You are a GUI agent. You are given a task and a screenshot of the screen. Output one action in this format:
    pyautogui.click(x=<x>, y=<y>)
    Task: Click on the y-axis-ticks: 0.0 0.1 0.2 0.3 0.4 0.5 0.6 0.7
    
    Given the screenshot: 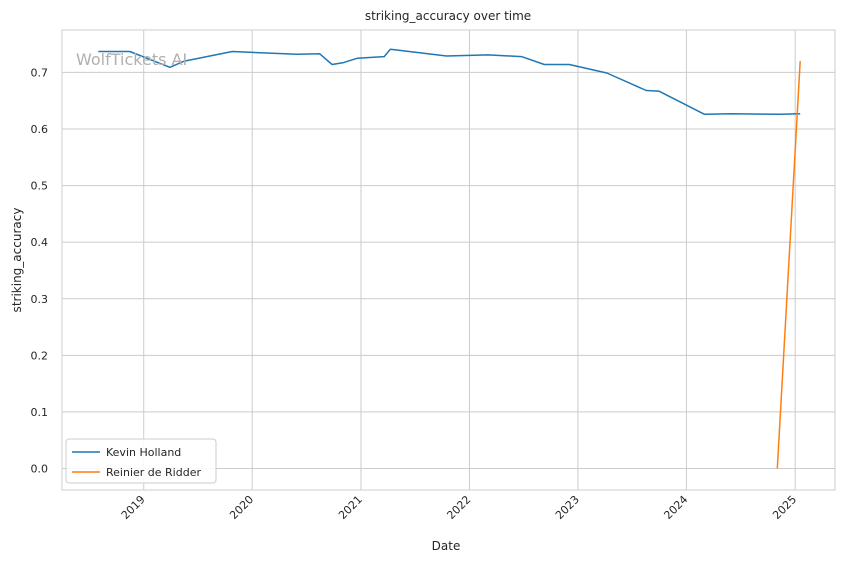 What is the action you would take?
    pyautogui.click(x=40, y=270)
    